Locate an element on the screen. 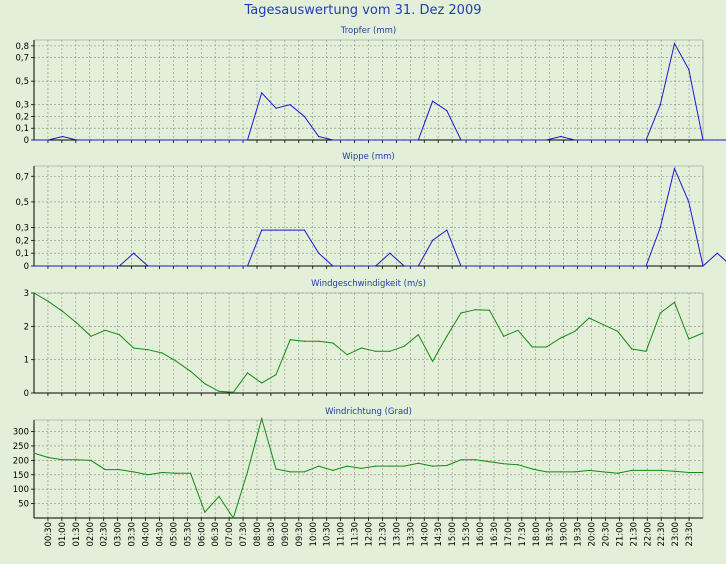 This screenshot has width=726, height=564. x-tick-label: 08:30 is located at coordinates (272, 534).